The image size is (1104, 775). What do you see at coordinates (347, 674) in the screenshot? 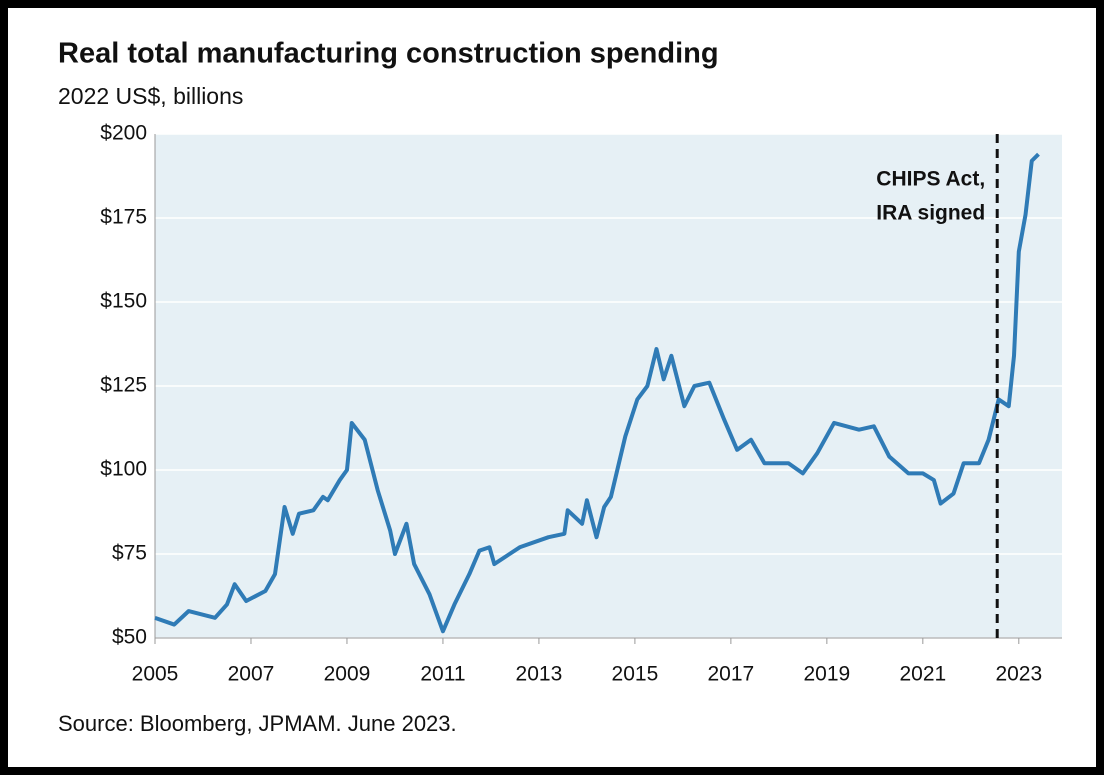
I see `x-tick-label: 2009` at bounding box center [347, 674].